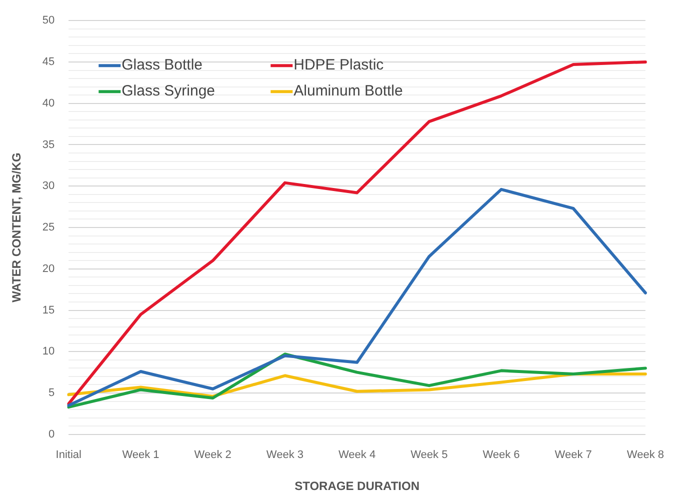 The width and height of the screenshot is (678, 500). Describe the element at coordinates (48, 186) in the screenshot. I see `y-tick-label: 30` at that location.